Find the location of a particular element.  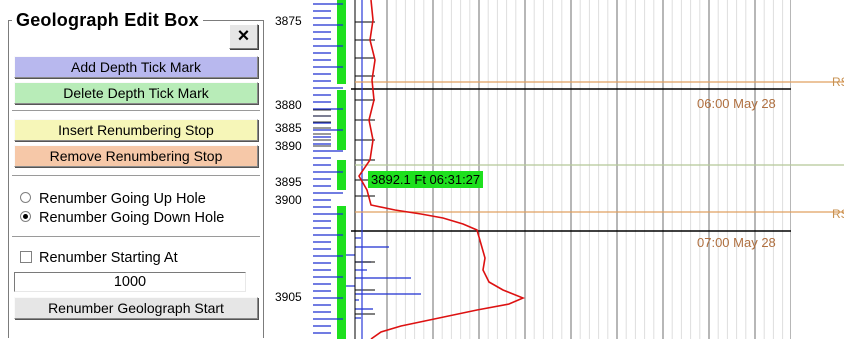

radio-selected-icon is located at coordinates (25, 216).